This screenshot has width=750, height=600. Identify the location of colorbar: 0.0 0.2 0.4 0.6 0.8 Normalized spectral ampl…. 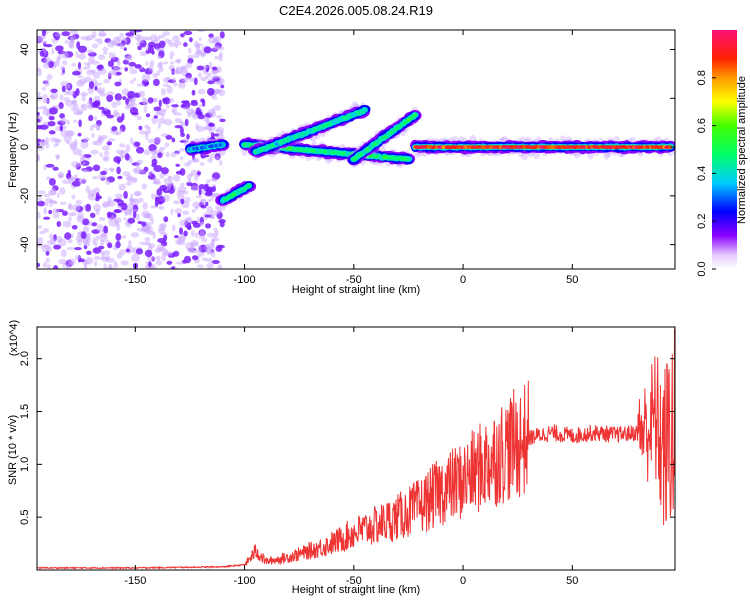
(722, 153).